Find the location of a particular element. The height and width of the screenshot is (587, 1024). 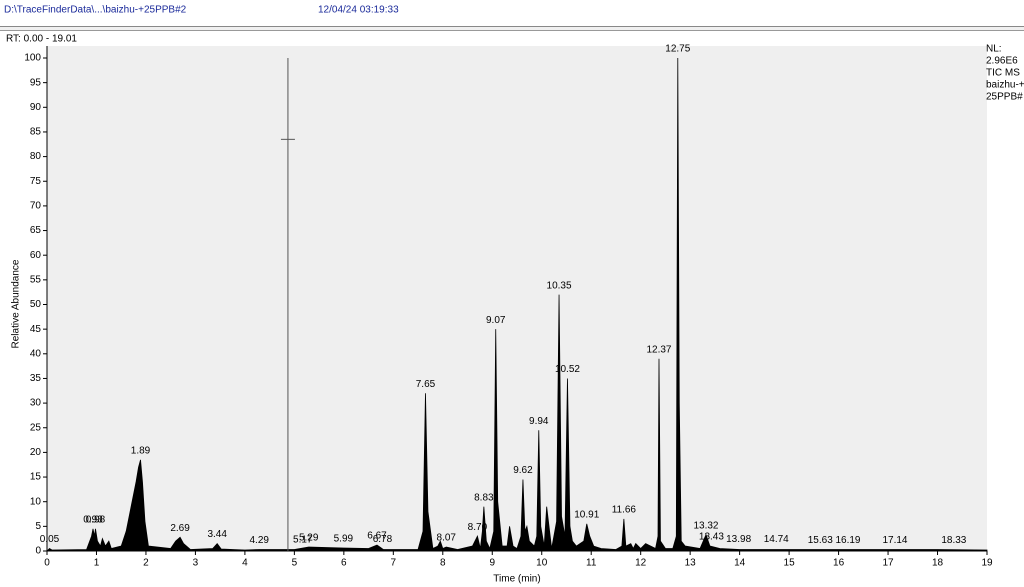

peak-label: 0.93 is located at coordinates (93, 519).